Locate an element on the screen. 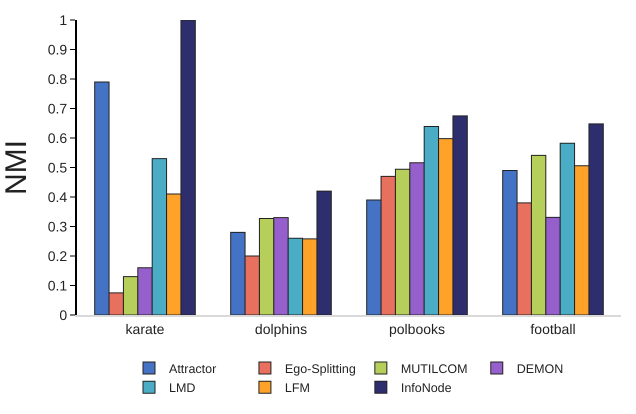  legend-label: LFM is located at coordinates (297, 388).